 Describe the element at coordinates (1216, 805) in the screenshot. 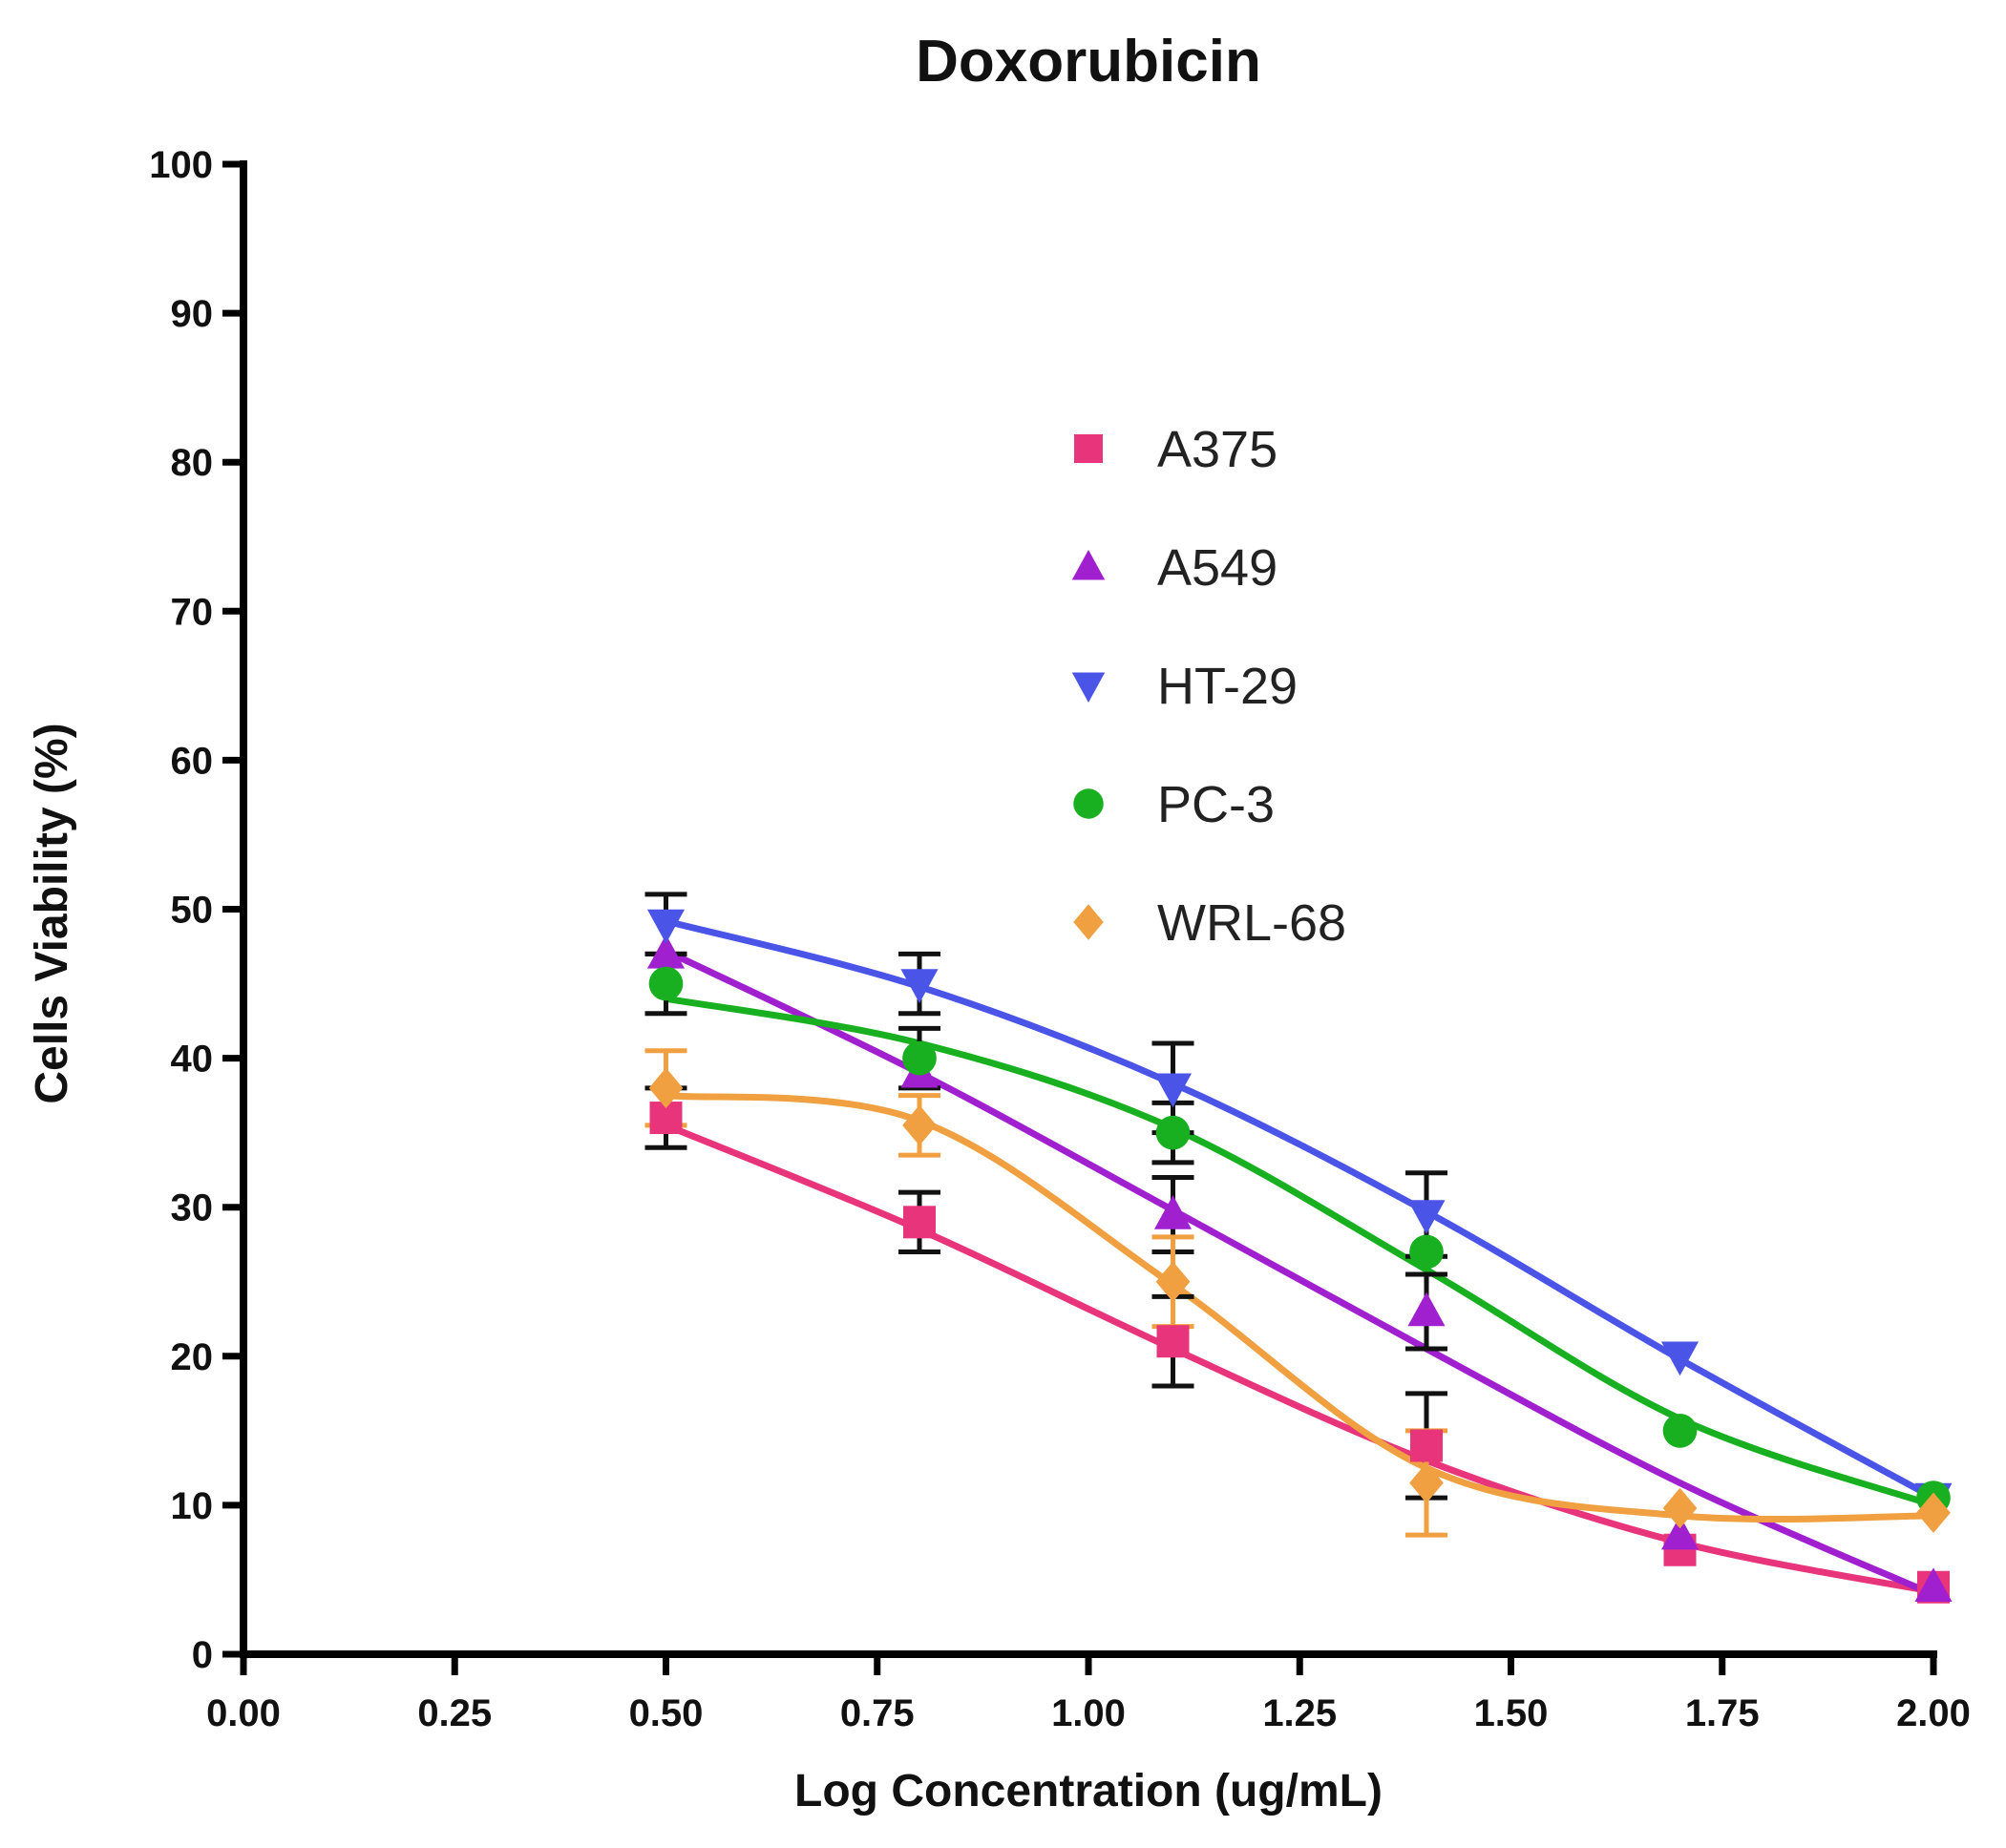

I see `legend-label-pc-3: PC-3` at that location.